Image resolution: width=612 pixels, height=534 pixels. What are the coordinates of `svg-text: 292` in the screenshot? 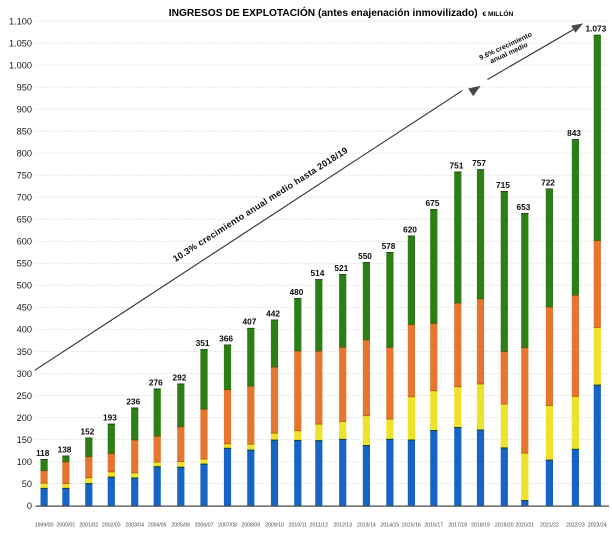 It's located at (179, 377).